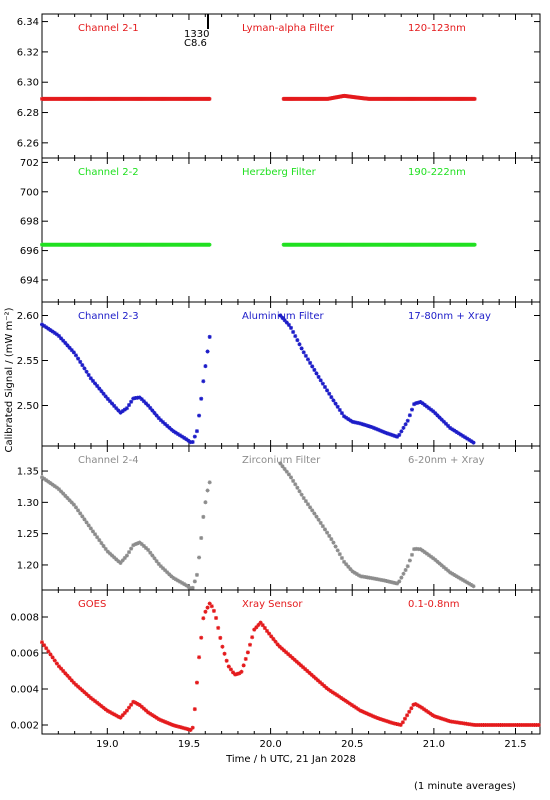 The width and height of the screenshot is (550, 800). I want to click on y-tick-label: 6.32, so click(28, 52).